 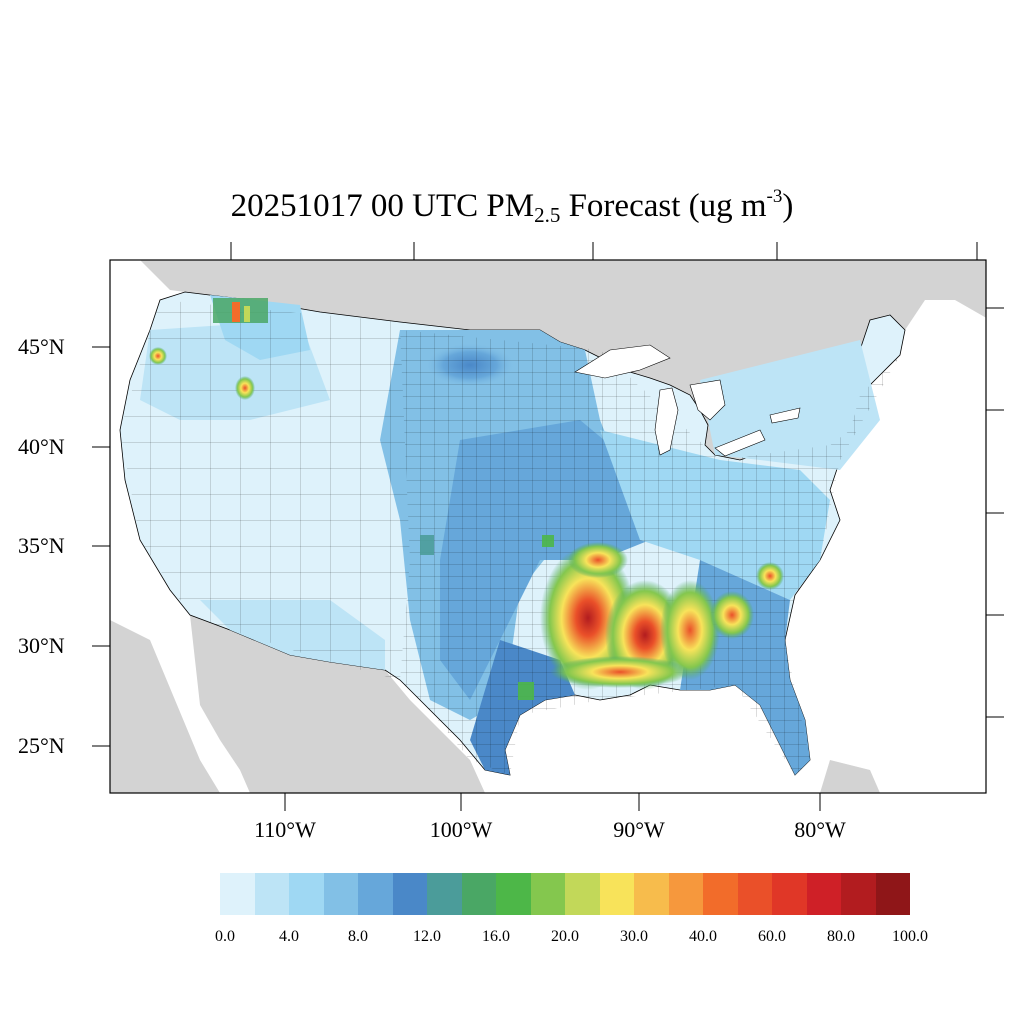 What do you see at coordinates (512, 206) in the screenshot?
I see `map-title: 20251017 00 UTC PM2.5 Forecast (ug m-3)` at bounding box center [512, 206].